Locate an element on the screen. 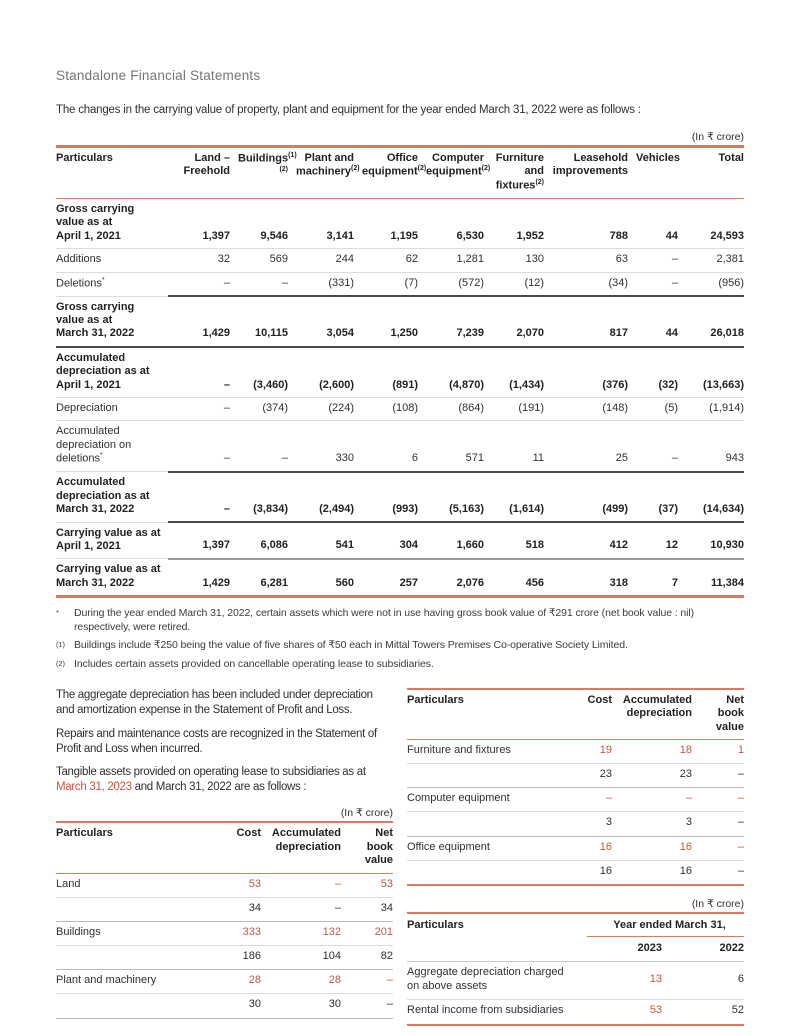  cell: (1,614) is located at coordinates (514, 497).